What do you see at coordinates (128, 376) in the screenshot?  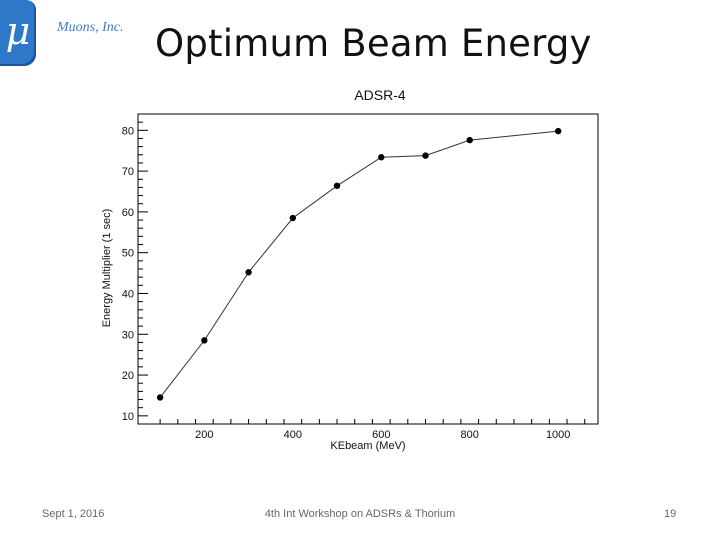 I see `y-tick-label: 20` at bounding box center [128, 376].